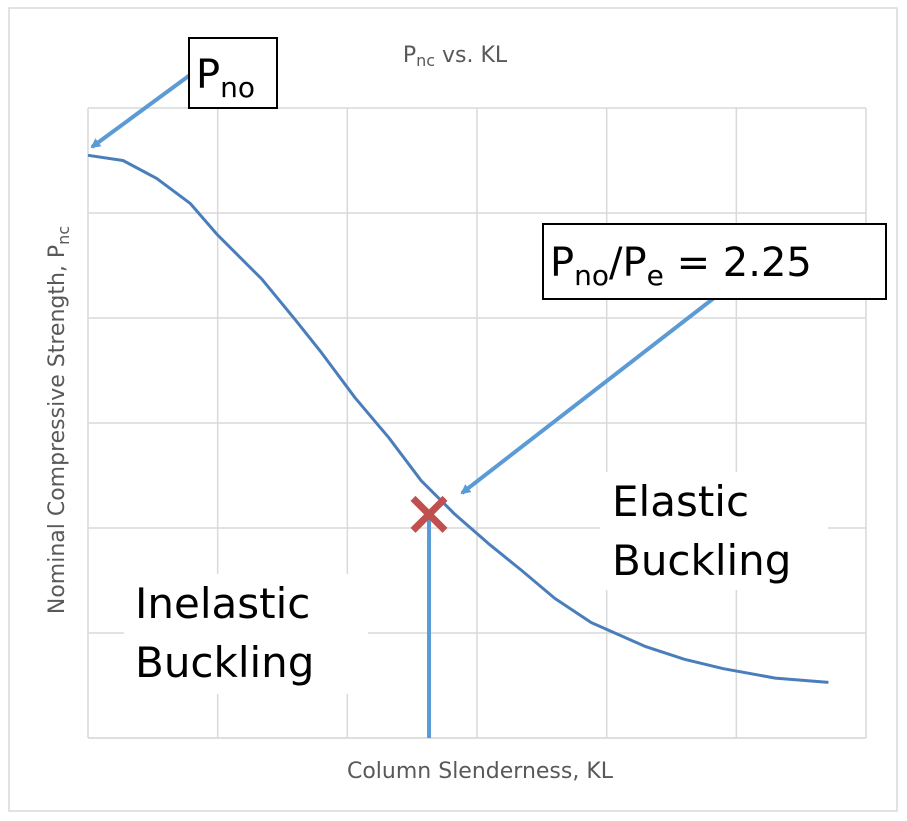 This screenshot has width=907, height=821. I want to click on transition-point-marker, so click(429, 514).